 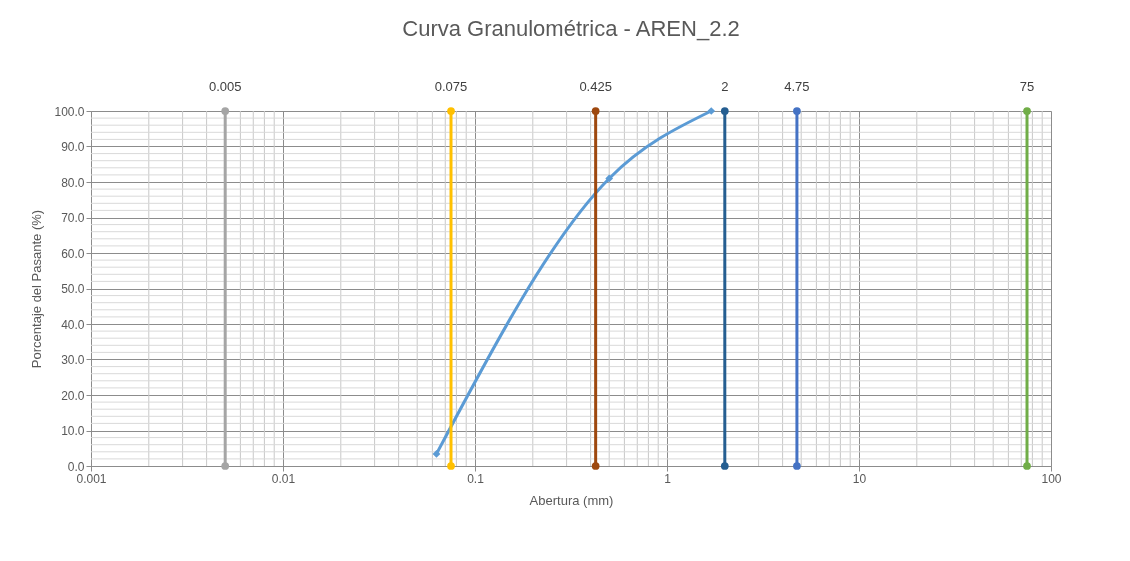 What do you see at coordinates (476, 478) in the screenshot?
I see `x-tick-label: 0.1` at bounding box center [476, 478].